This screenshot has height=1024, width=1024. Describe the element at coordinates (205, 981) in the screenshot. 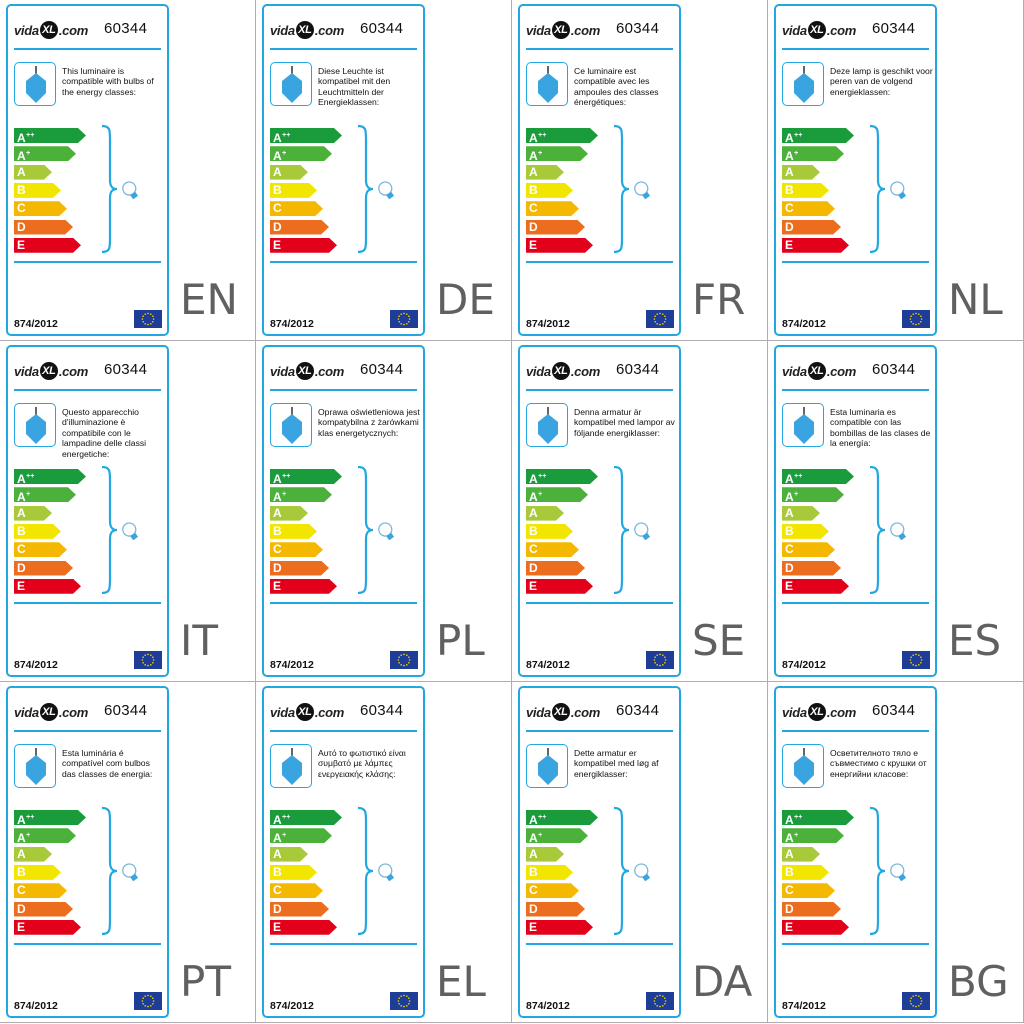

I see `language-code: PT` at that location.